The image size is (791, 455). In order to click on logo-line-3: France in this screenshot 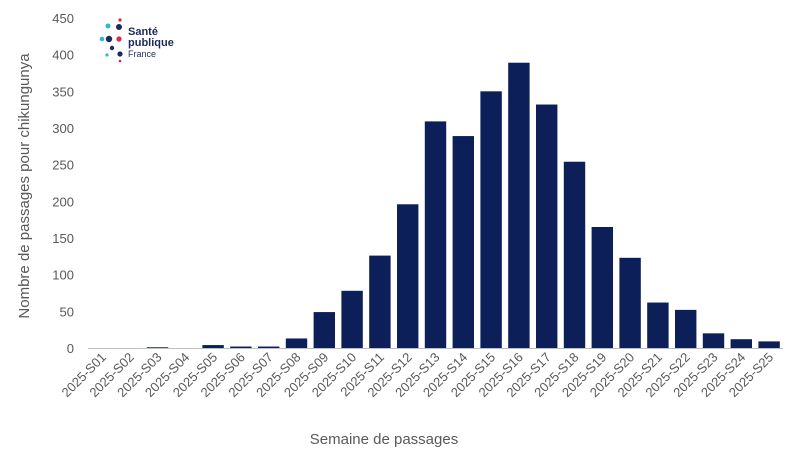, I will do `click(142, 54)`.